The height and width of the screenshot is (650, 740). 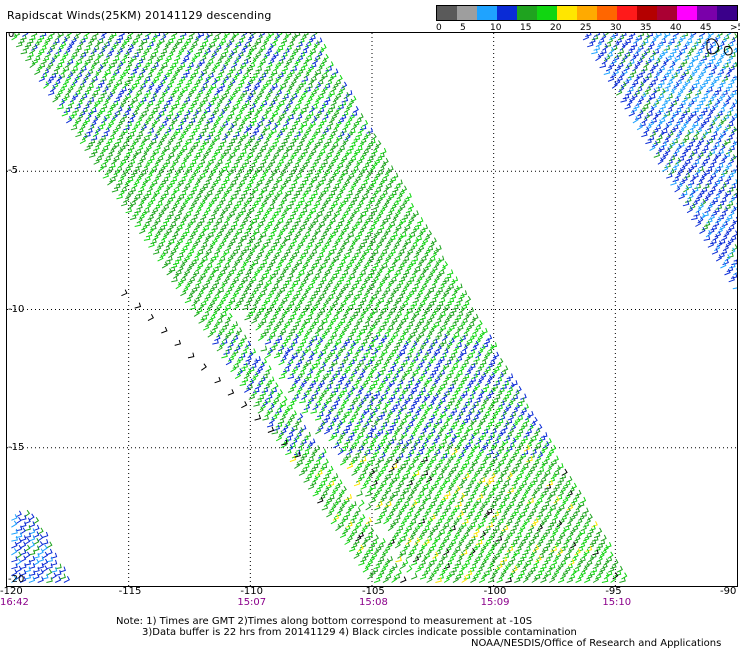 What do you see at coordinates (667, 13) in the screenshot?
I see `legend-swatch` at bounding box center [667, 13].